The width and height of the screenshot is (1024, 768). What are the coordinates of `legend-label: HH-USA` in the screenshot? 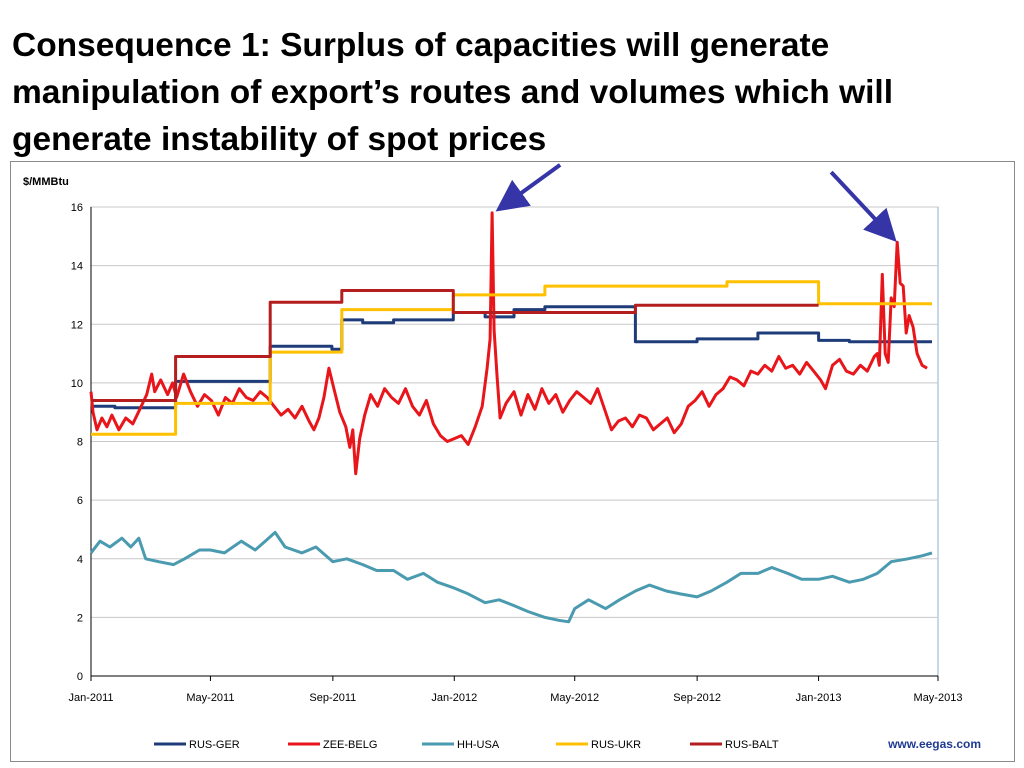 It's located at (478, 745).